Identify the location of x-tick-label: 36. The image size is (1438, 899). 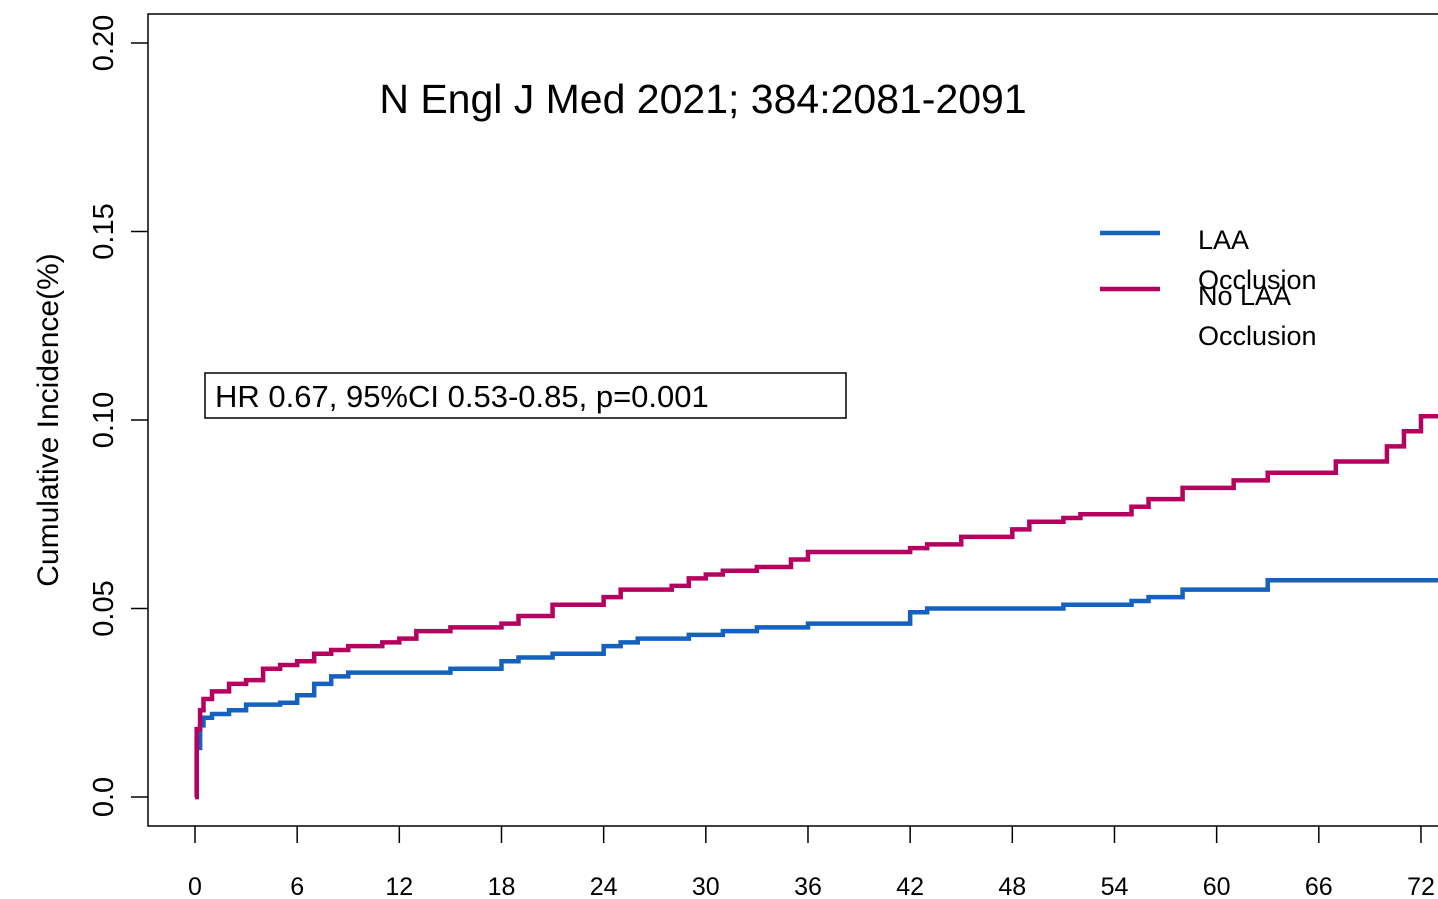
(808, 886).